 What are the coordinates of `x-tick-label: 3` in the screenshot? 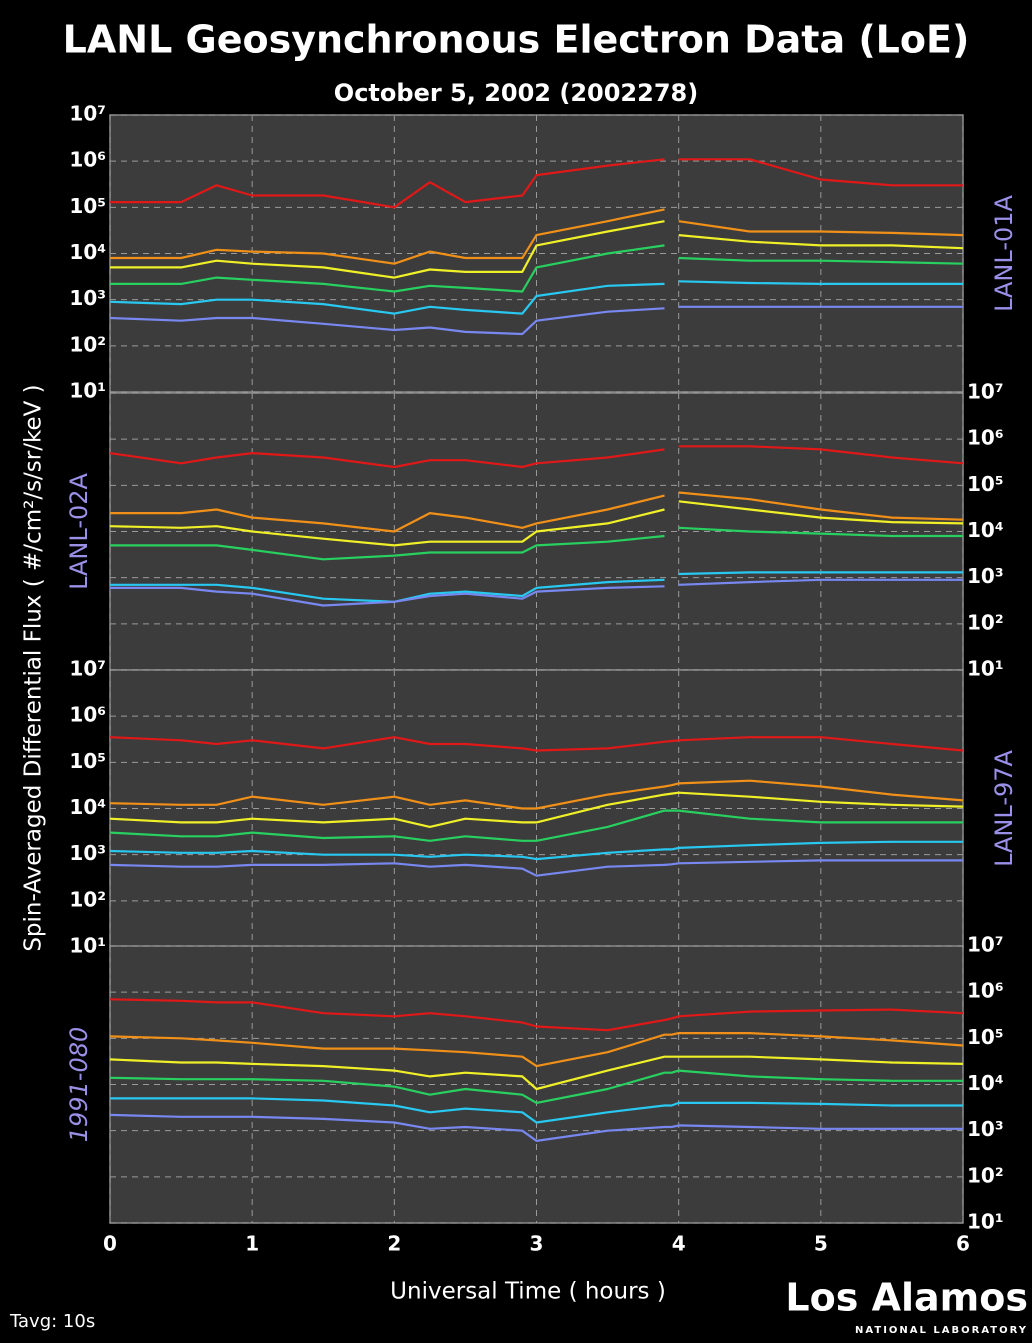 It's located at (537, 1244).